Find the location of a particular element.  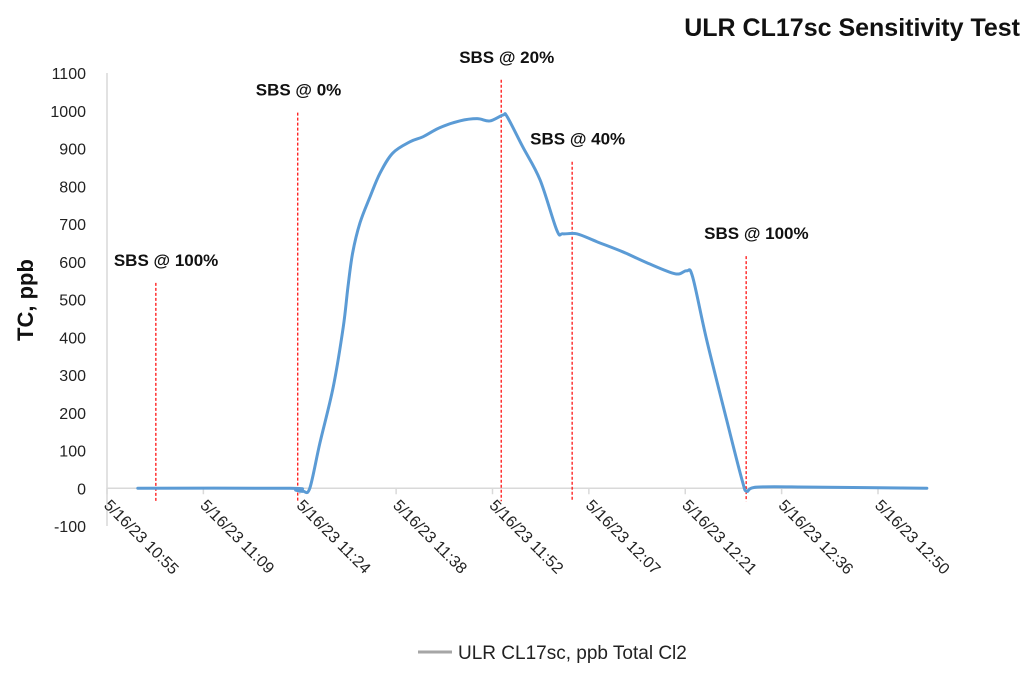

y-tick-label: 600 is located at coordinates (72, 263).